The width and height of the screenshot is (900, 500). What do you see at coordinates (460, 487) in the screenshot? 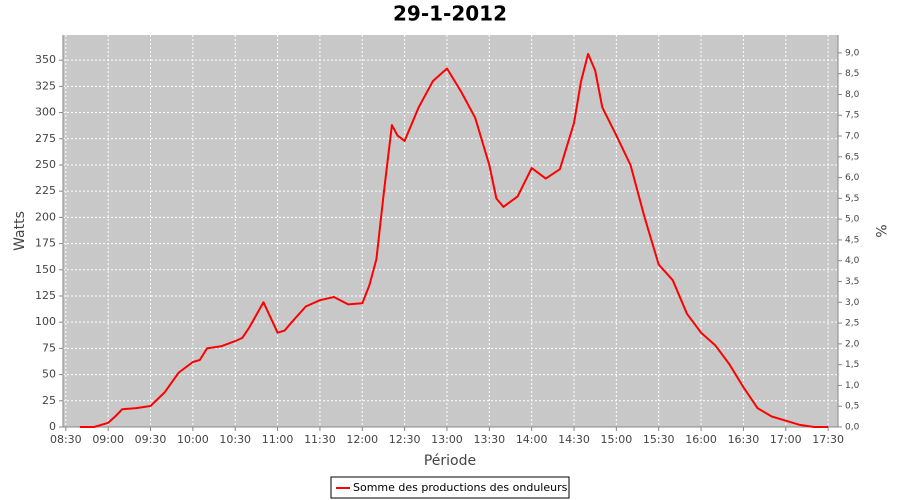
I see `legend-label: Somme des productions des onduleurs` at bounding box center [460, 487].